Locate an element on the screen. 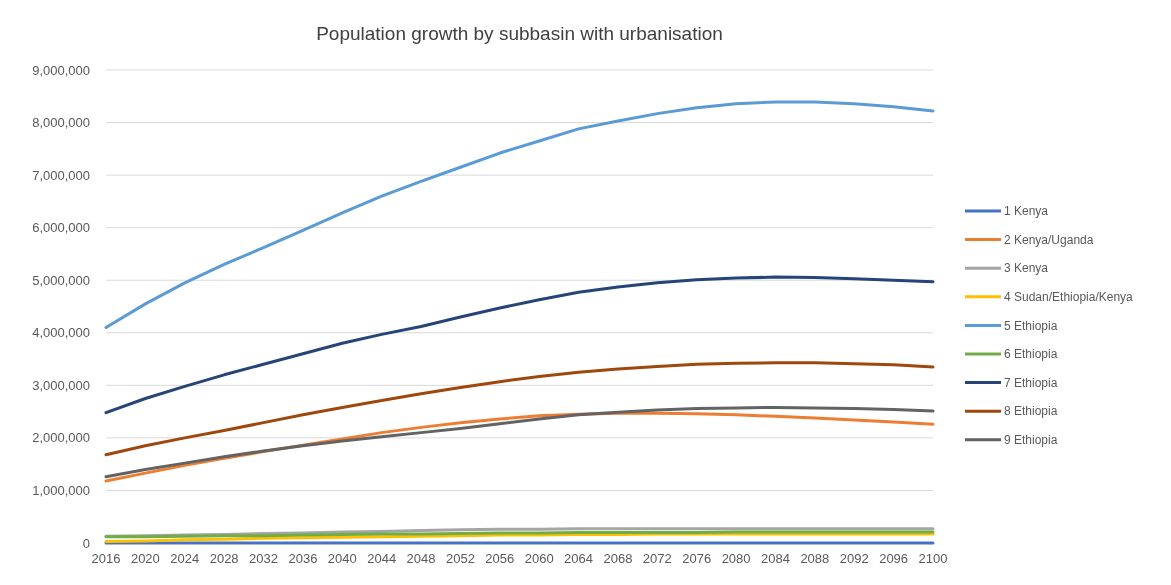  x-tick-label: 2032 is located at coordinates (263, 558).